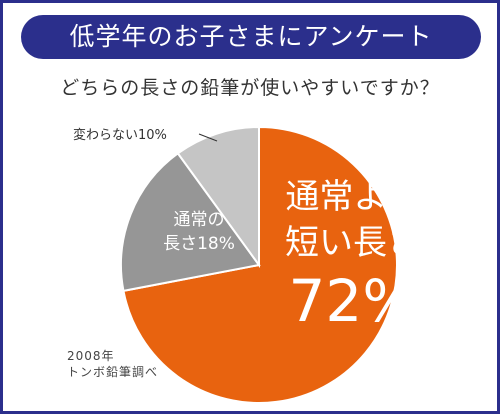  I want to click on leader-line, so click(208, 137).